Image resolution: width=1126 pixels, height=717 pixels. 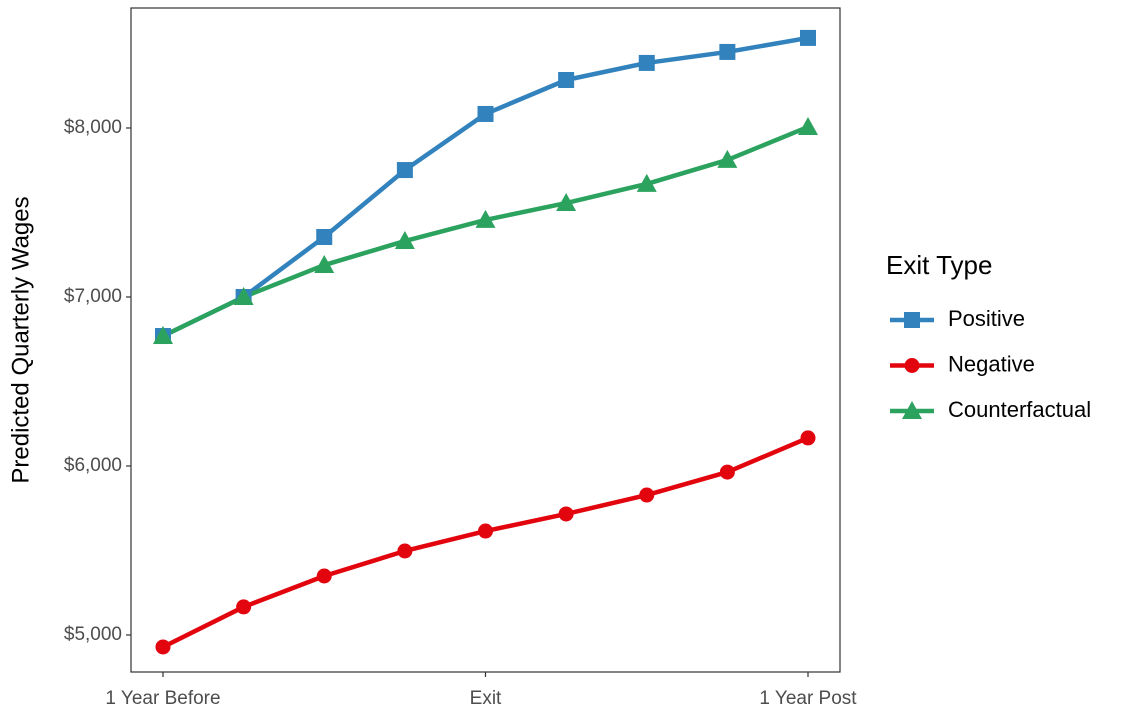 I want to click on y-tick-label: $7,000, so click(x=93, y=296).